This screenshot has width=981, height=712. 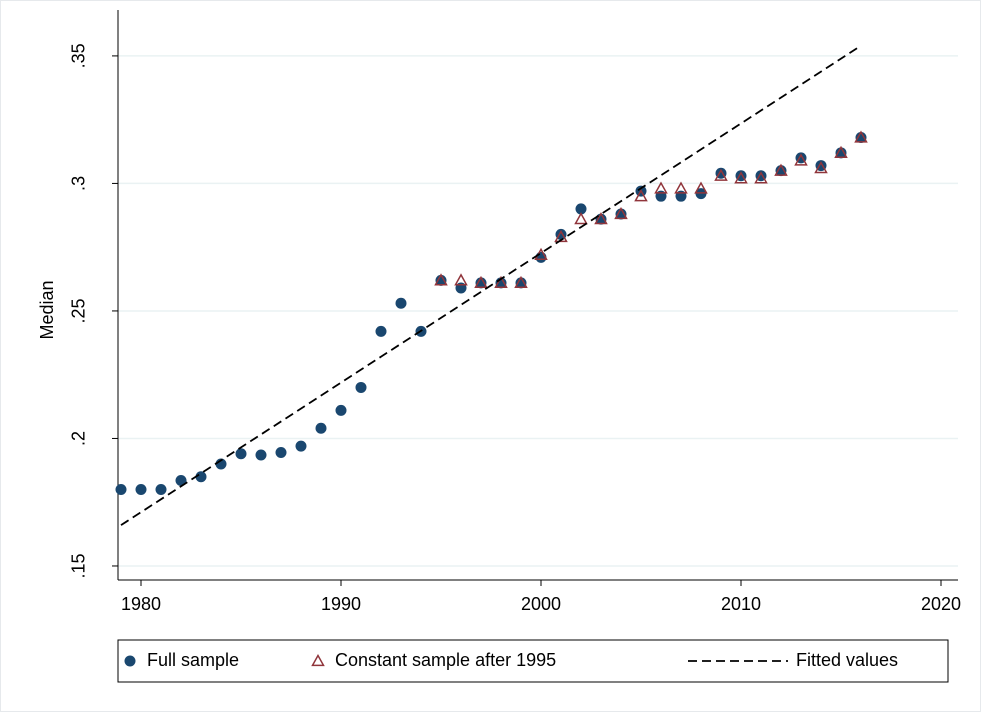 What do you see at coordinates (445, 660) in the screenshot?
I see `legend-label: Constant sample after 1995` at bounding box center [445, 660].